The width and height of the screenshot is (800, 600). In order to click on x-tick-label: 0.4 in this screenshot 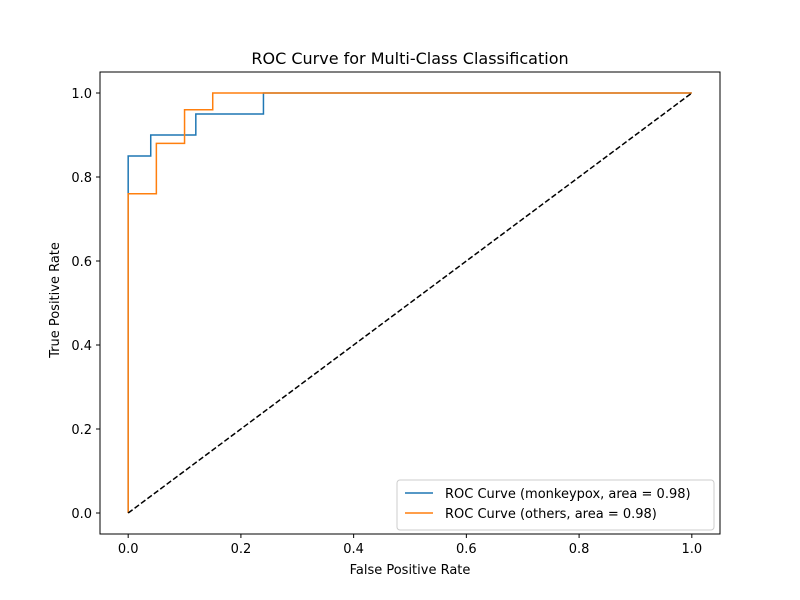, I will do `click(353, 549)`.